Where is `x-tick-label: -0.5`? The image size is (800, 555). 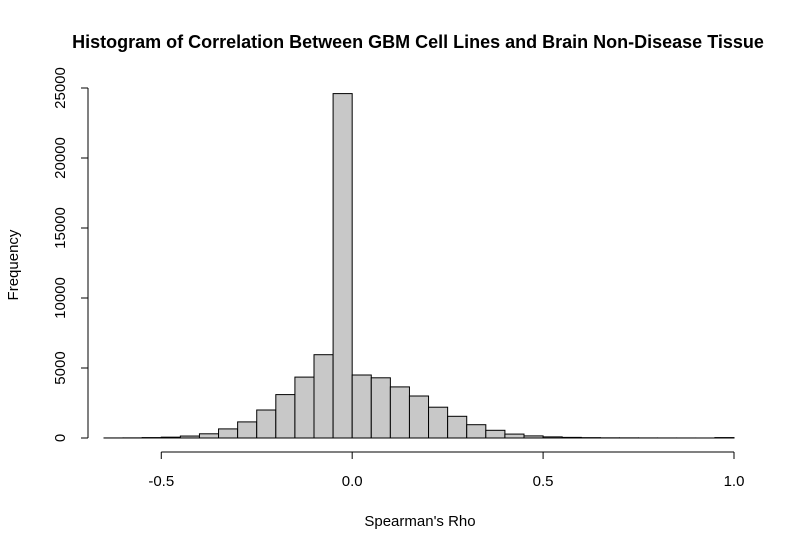
x-tick-label: -0.5 is located at coordinates (161, 481).